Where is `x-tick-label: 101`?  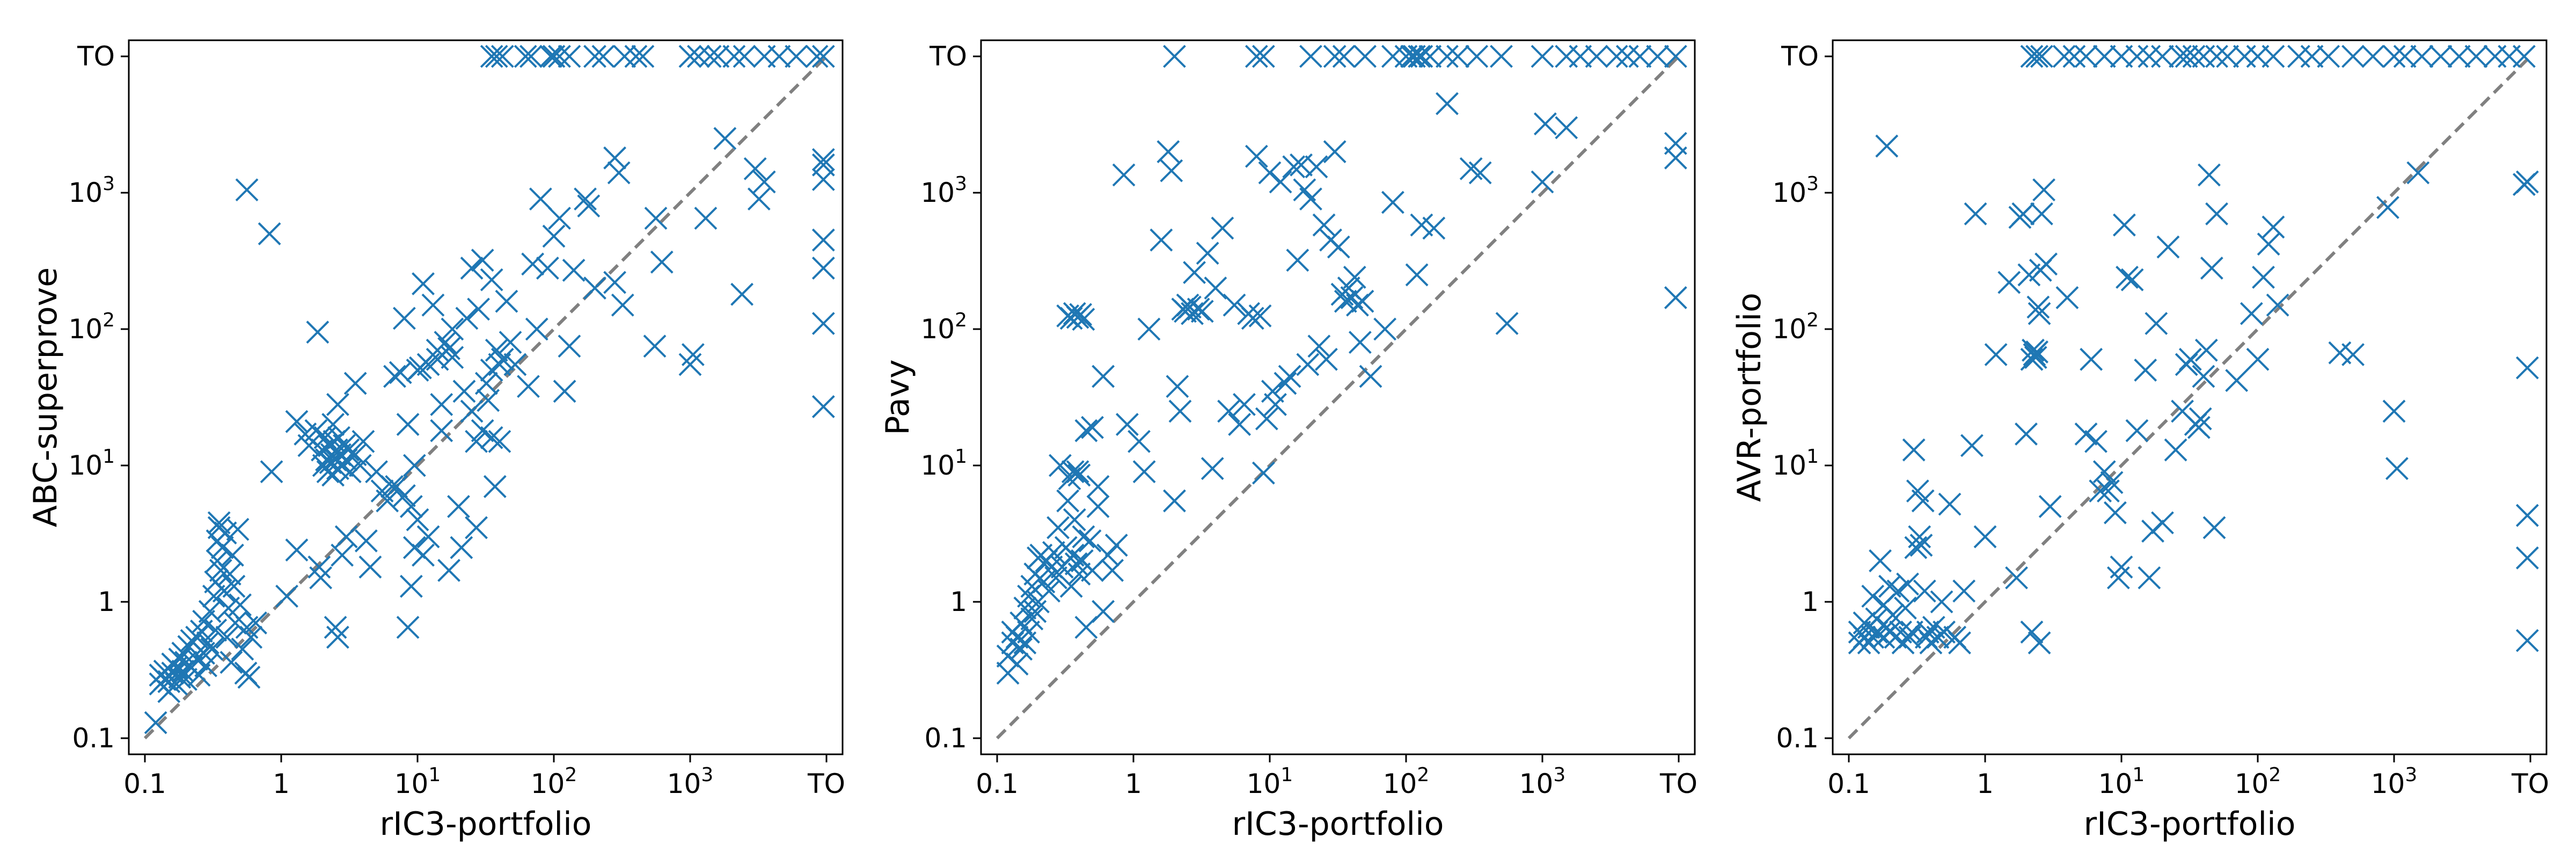
x-tick-label: 101 is located at coordinates (1270, 781).